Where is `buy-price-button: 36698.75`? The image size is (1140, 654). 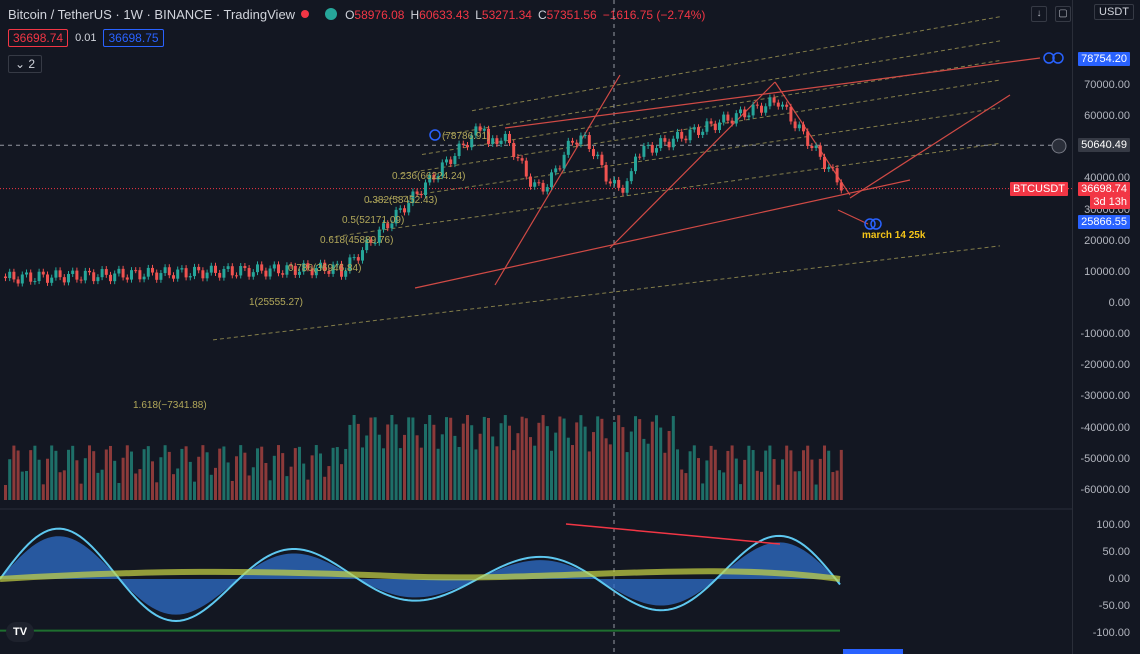
buy-price-button: 36698.75 is located at coordinates (133, 38).